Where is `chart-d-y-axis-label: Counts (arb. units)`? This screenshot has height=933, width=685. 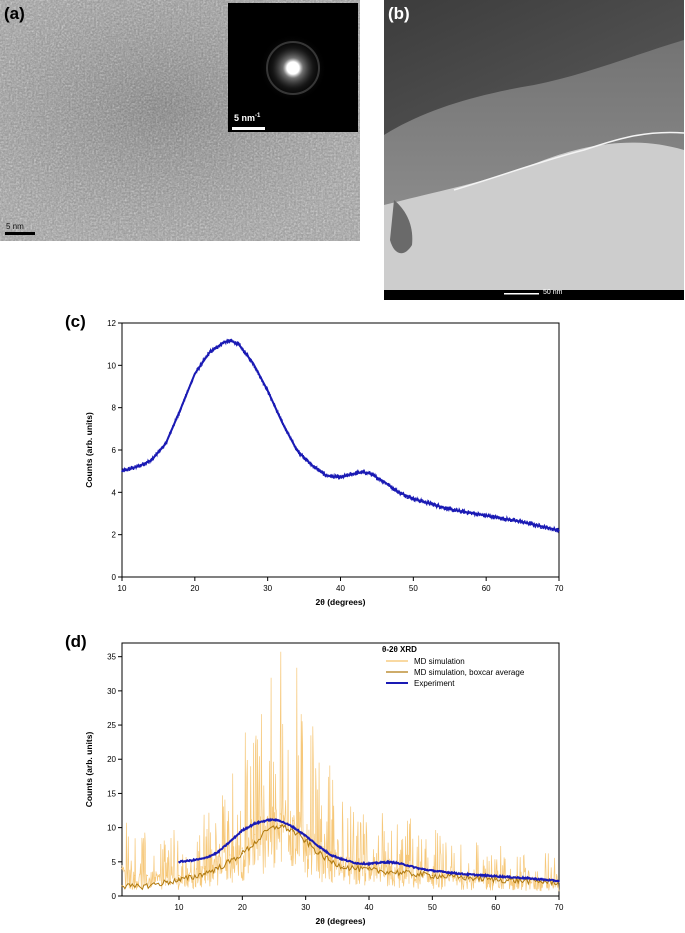 chart-d-y-axis-label: Counts (arb. units) is located at coordinates (89, 770).